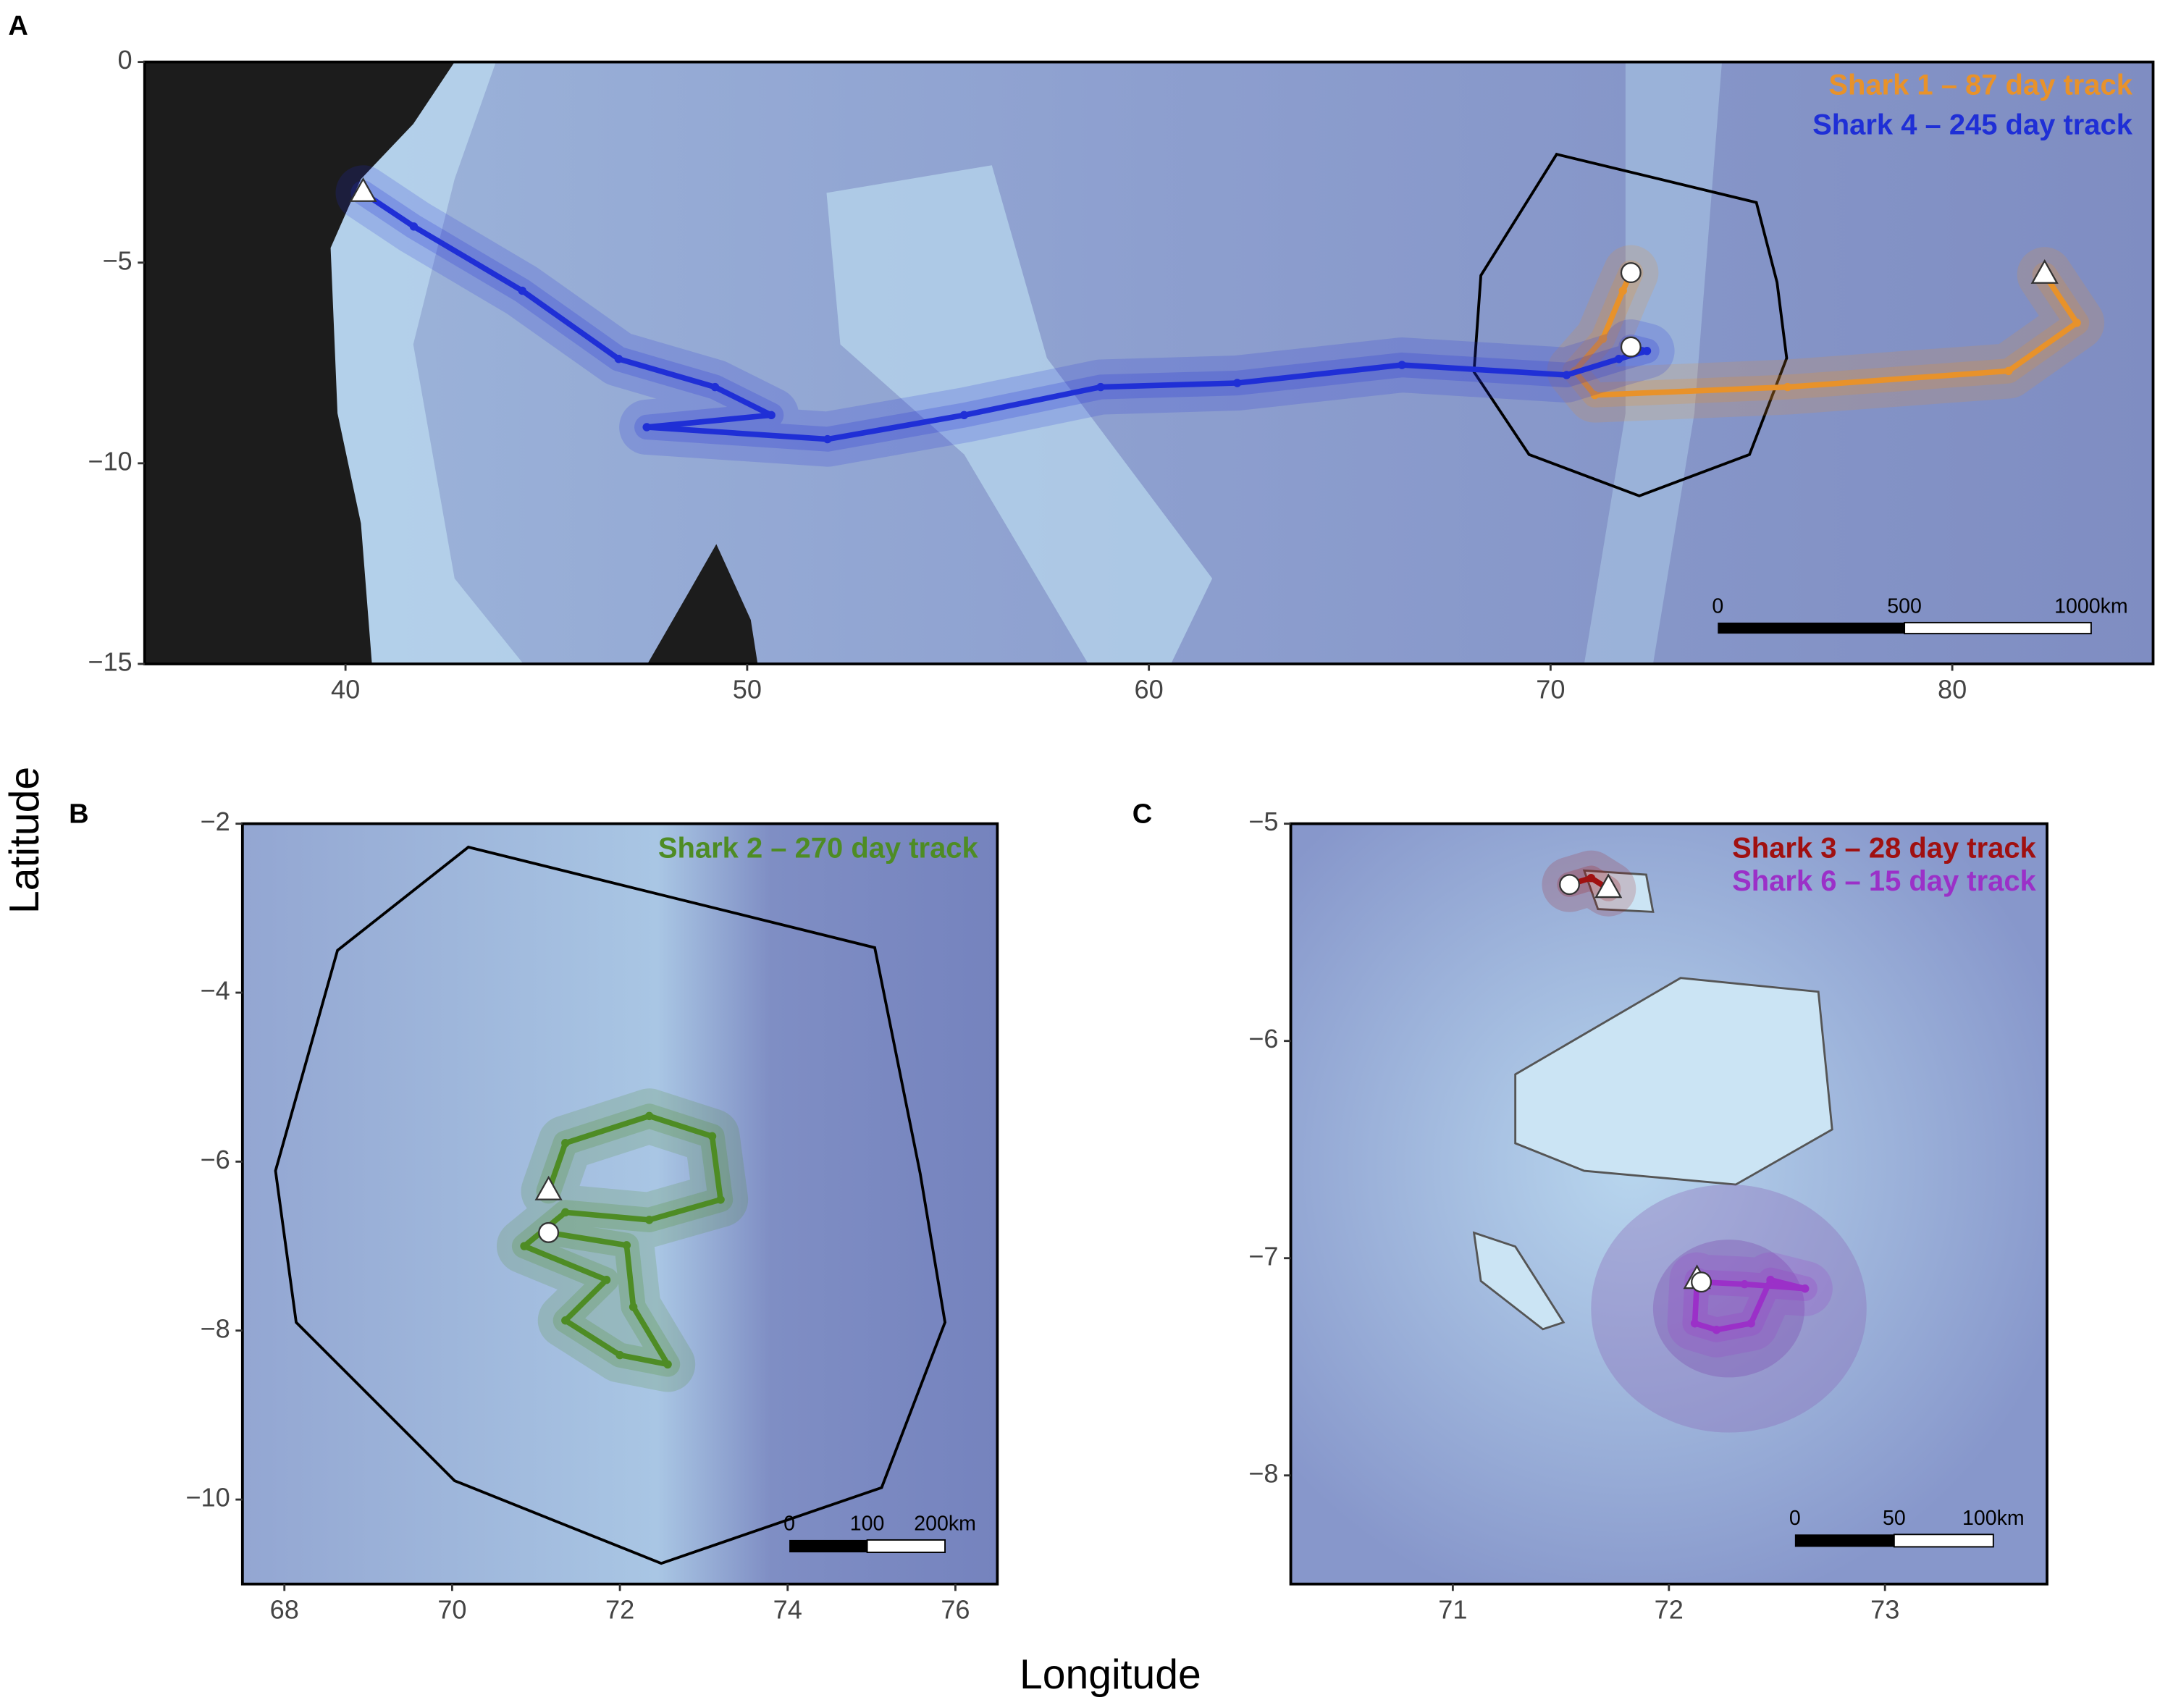 Image resolution: width=2160 pixels, height=1708 pixels. I want to click on x-tick-label: 80, so click(1952, 689).